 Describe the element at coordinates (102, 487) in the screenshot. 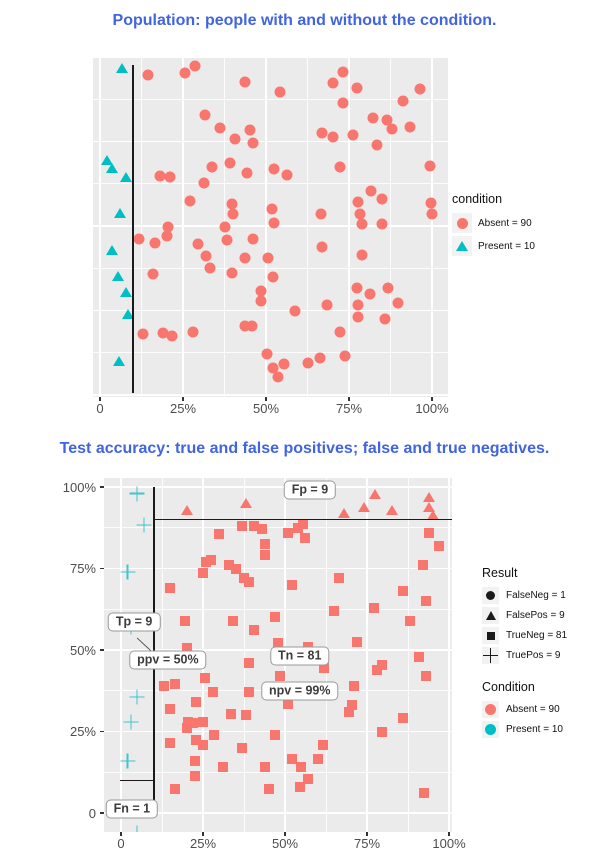

I see `y-tick-mark` at that location.